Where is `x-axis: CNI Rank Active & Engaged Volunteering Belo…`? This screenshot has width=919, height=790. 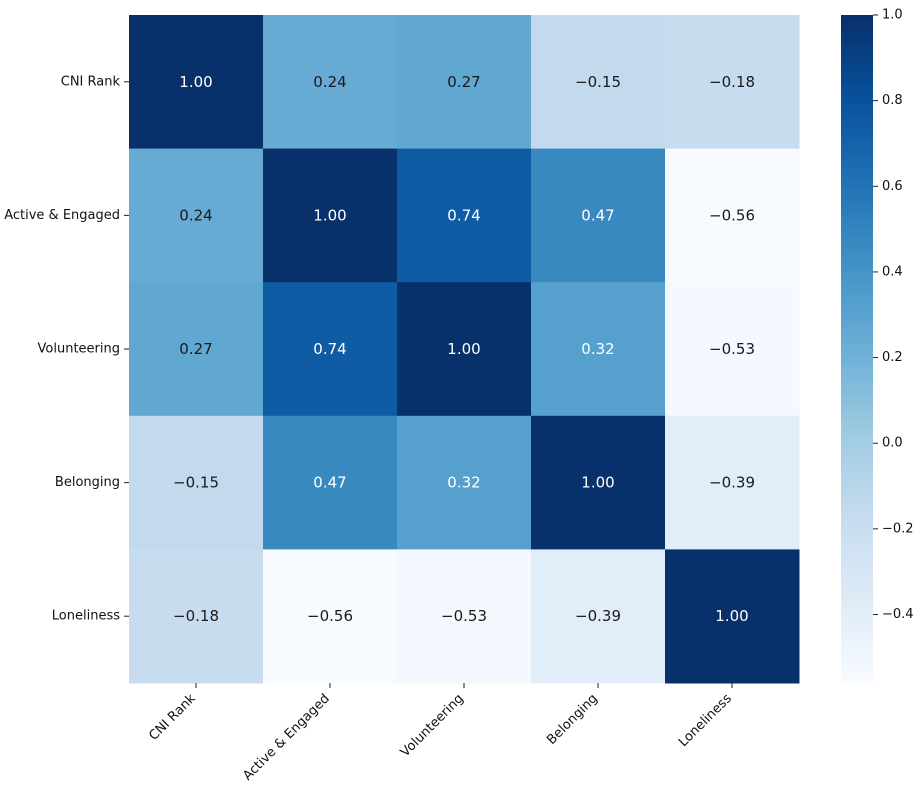 x-axis: CNI Rank Active & Engaged Volunteering Belo… is located at coordinates (440, 733).